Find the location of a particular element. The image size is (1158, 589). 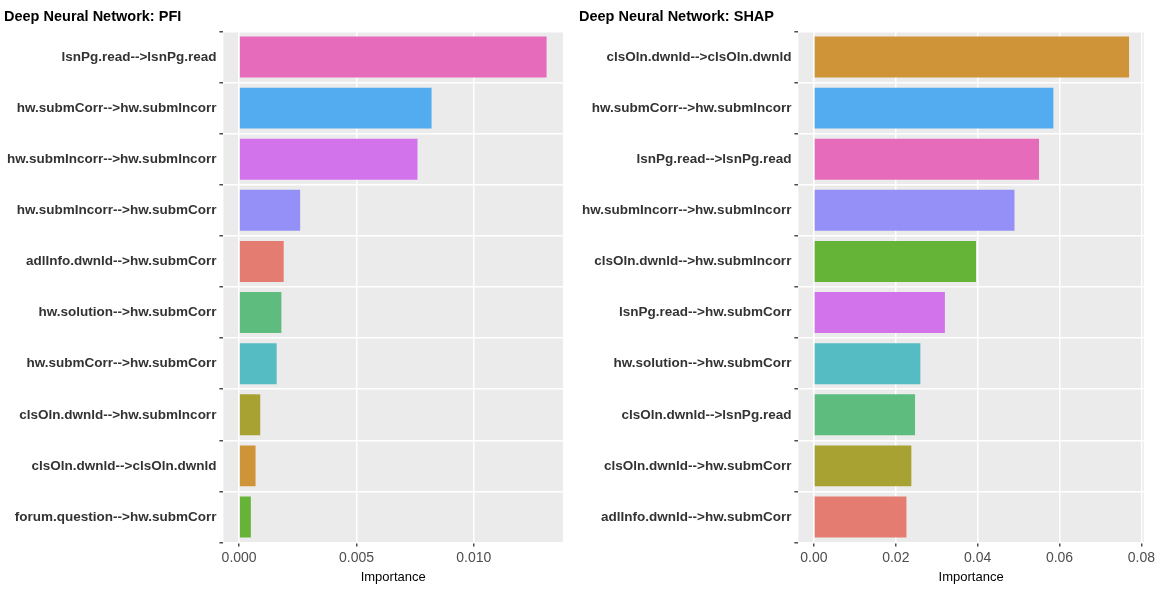

x-tick-label: 0.04 is located at coordinates (978, 556).